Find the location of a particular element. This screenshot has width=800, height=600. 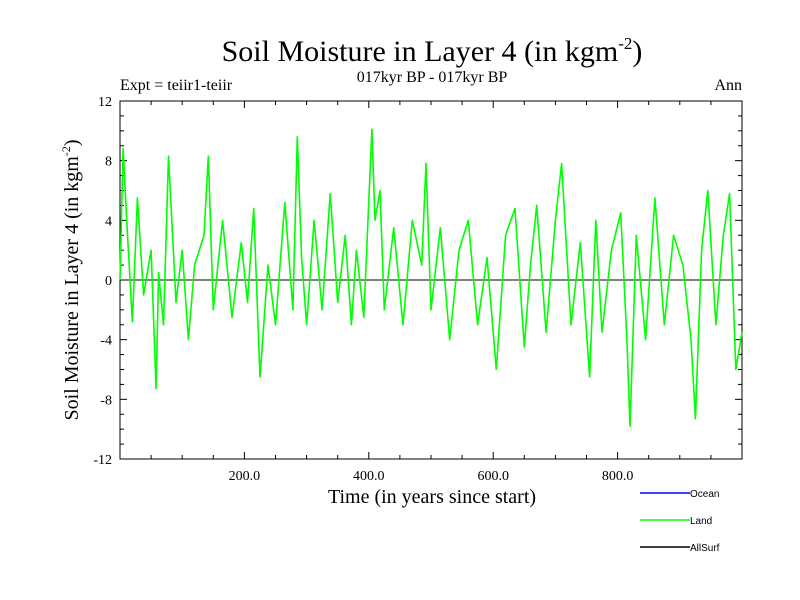

y-tick-label: 4 is located at coordinates (108, 221).